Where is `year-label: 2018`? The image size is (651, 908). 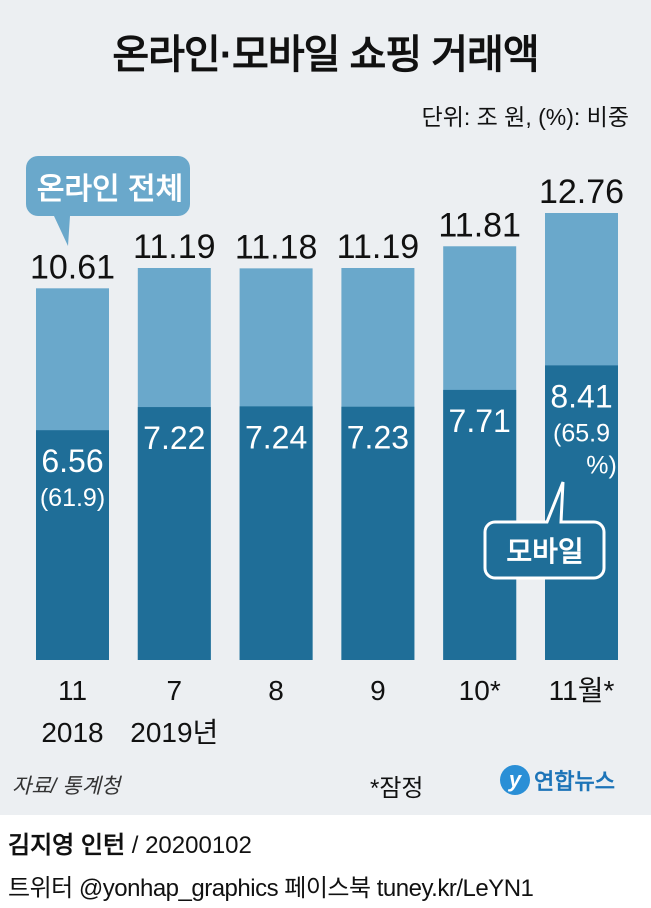 year-label: 2018 is located at coordinates (72, 732).